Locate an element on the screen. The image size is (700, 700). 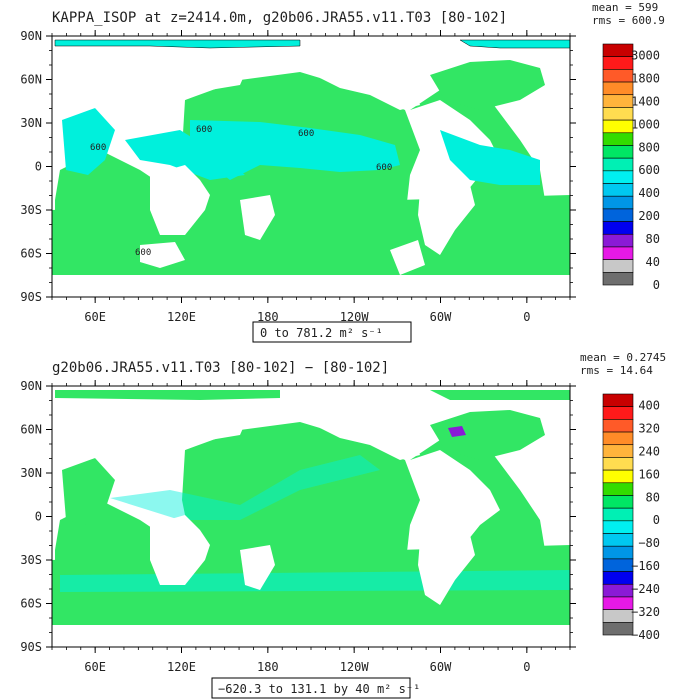
colorbar-label: −320 is located at coordinates (645, 612).